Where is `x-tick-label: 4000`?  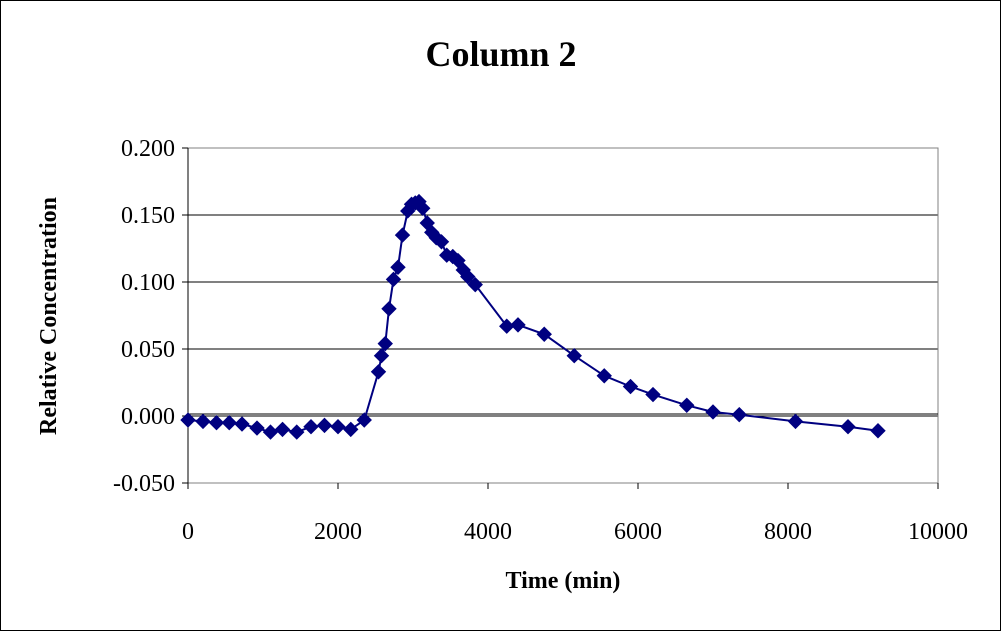 x-tick-label: 4000 is located at coordinates (488, 532).